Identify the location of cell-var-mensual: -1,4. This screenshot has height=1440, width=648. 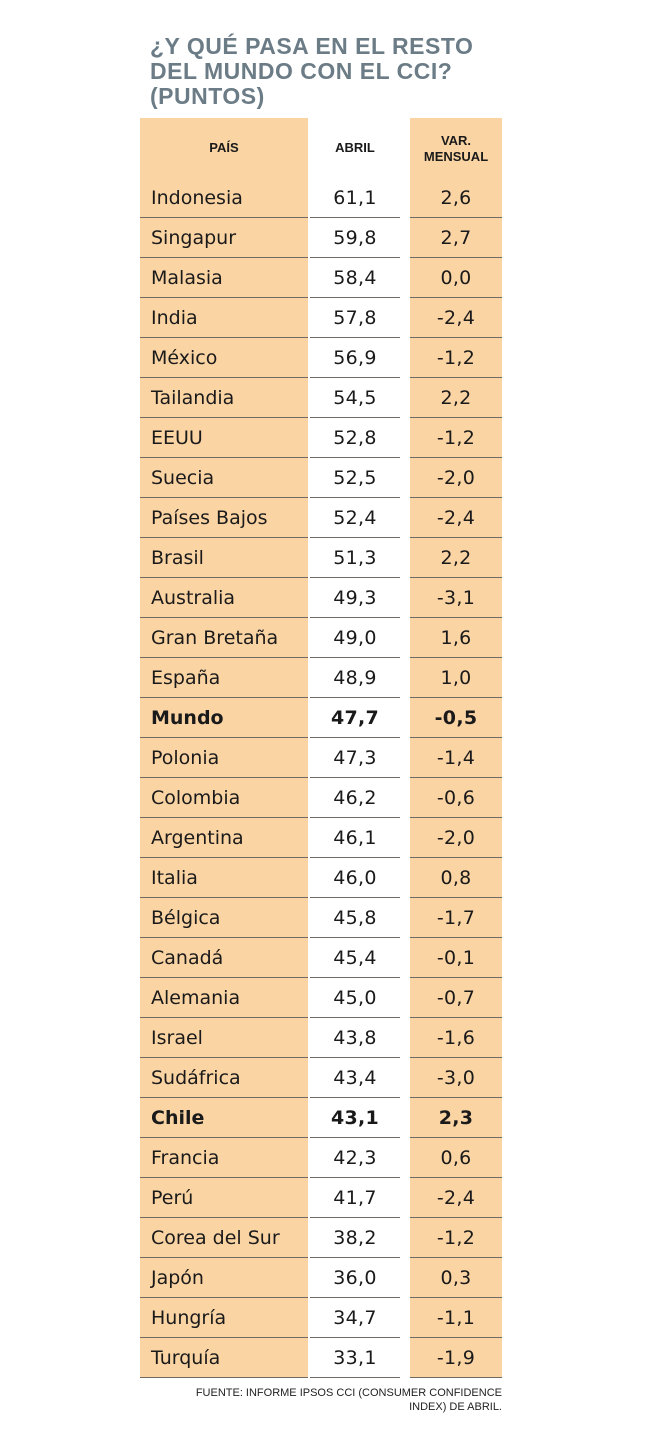
(456, 758).